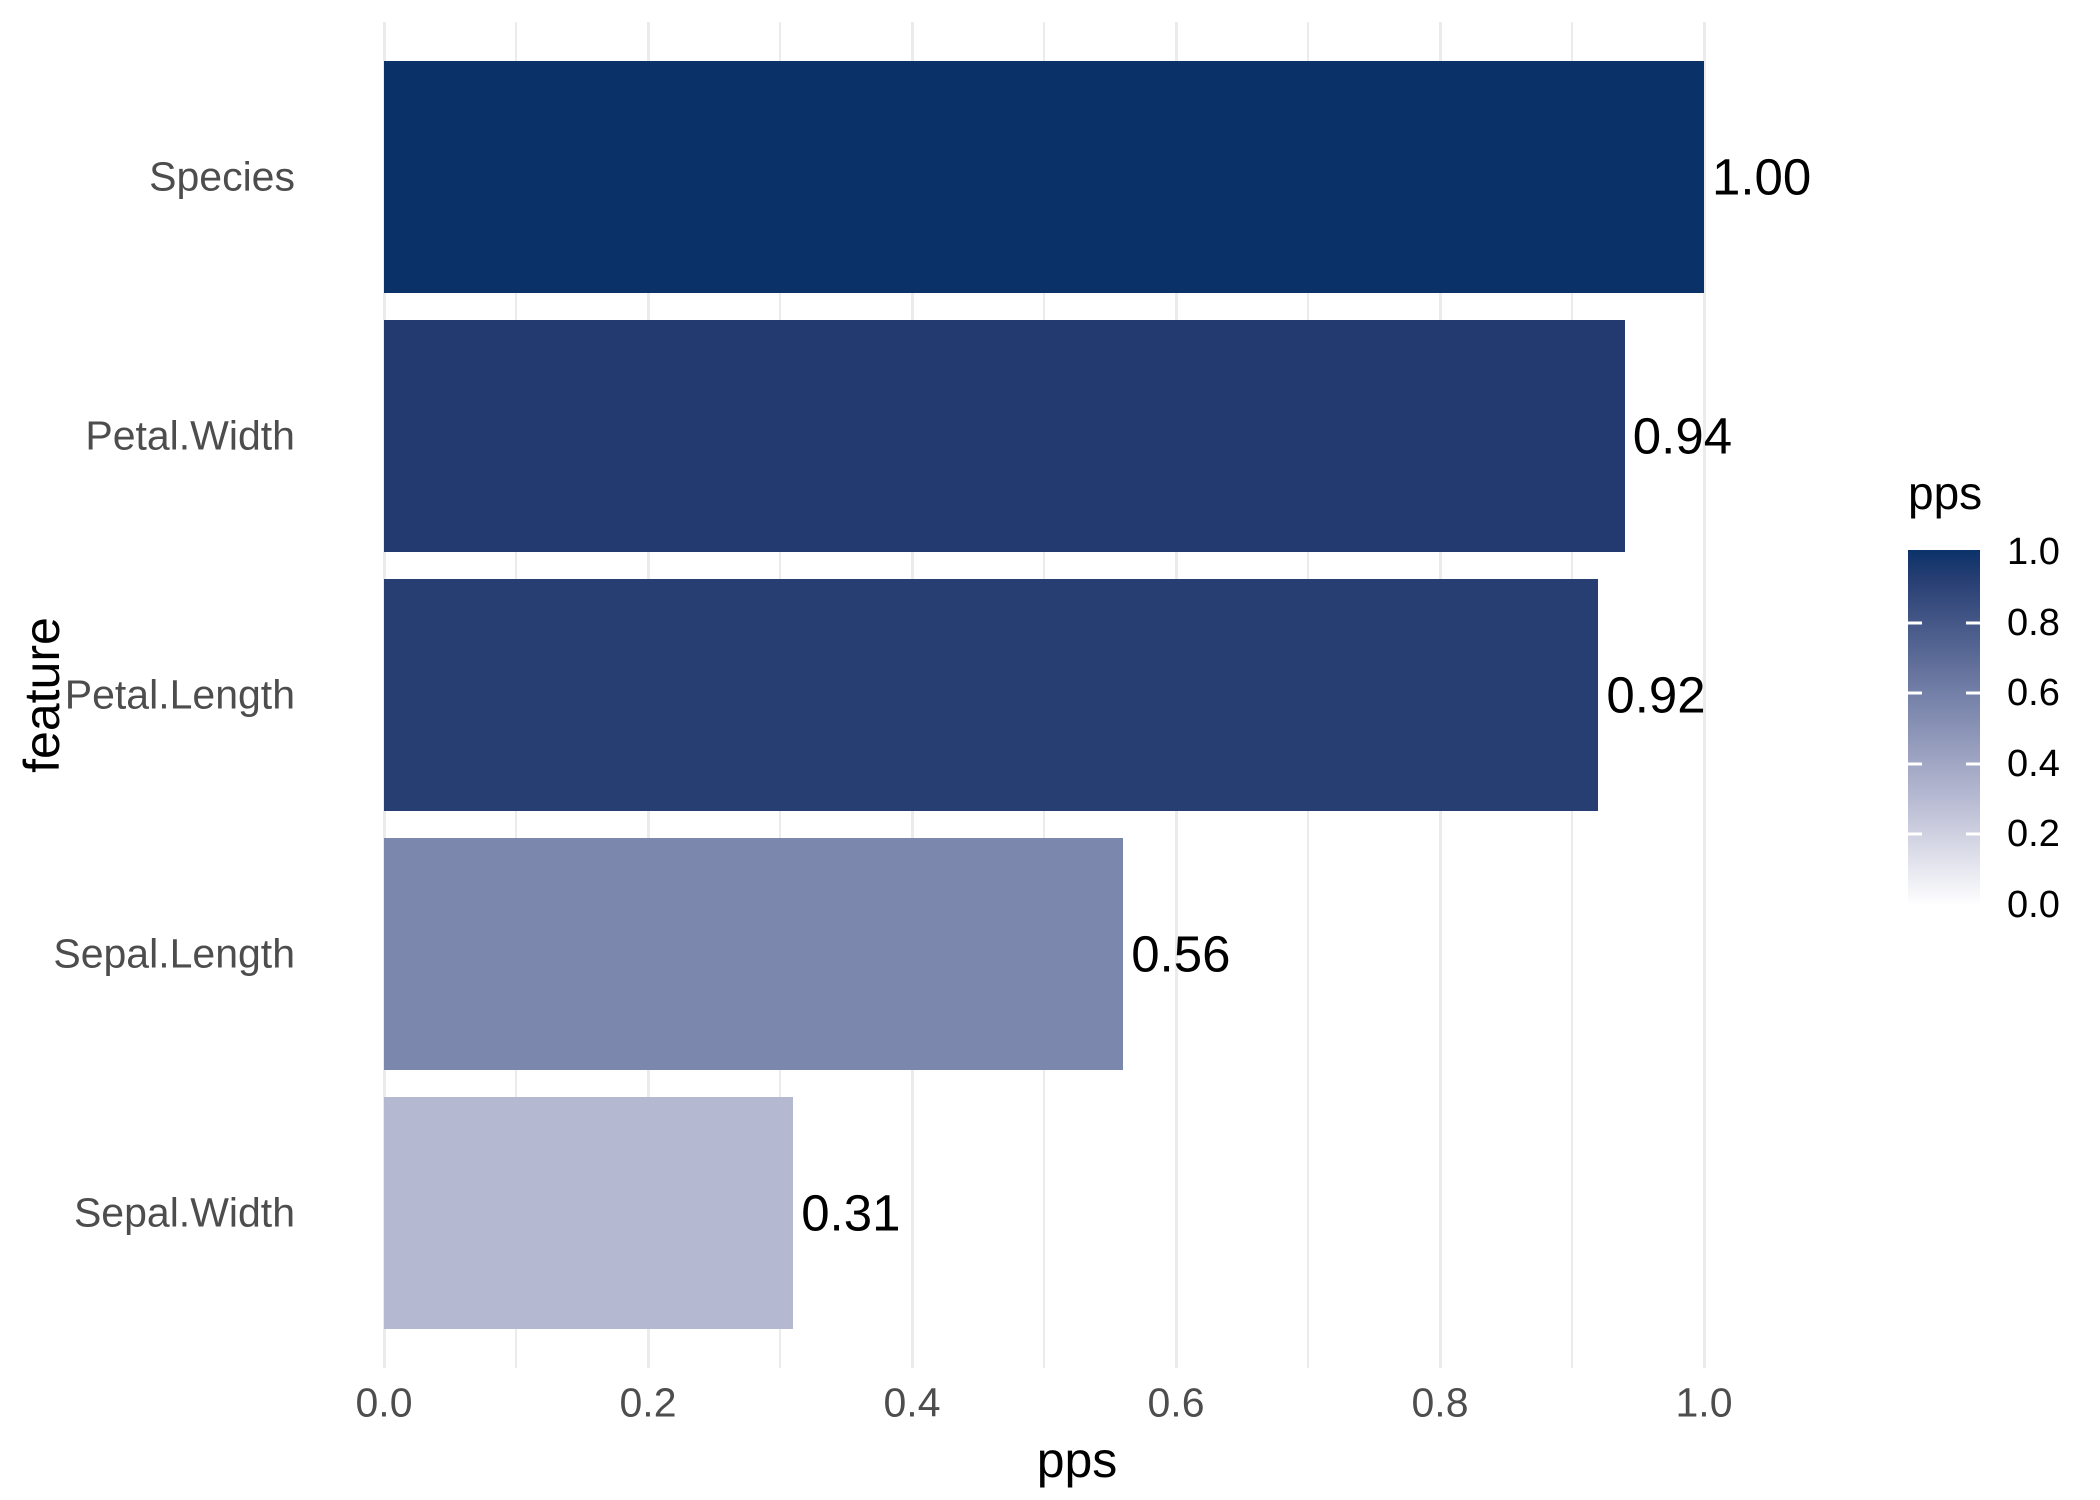 The width and height of the screenshot is (2100, 1500). What do you see at coordinates (1004, 436) in the screenshot?
I see `bar-Petal.Width` at bounding box center [1004, 436].